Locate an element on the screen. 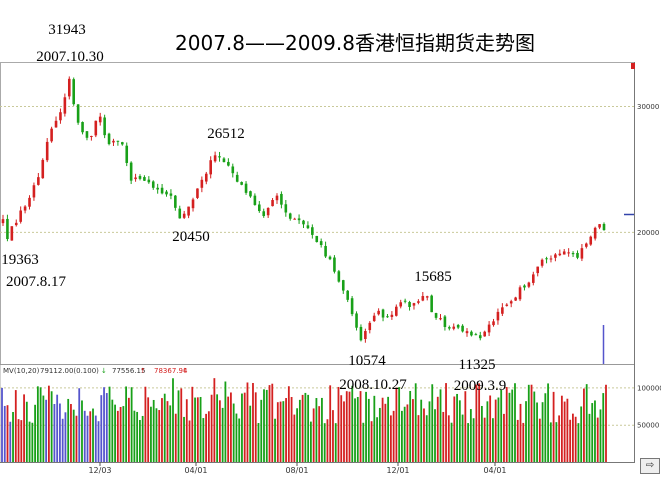 This screenshot has width=661, height=485. scroll-button: ⇨ is located at coordinates (650, 466).